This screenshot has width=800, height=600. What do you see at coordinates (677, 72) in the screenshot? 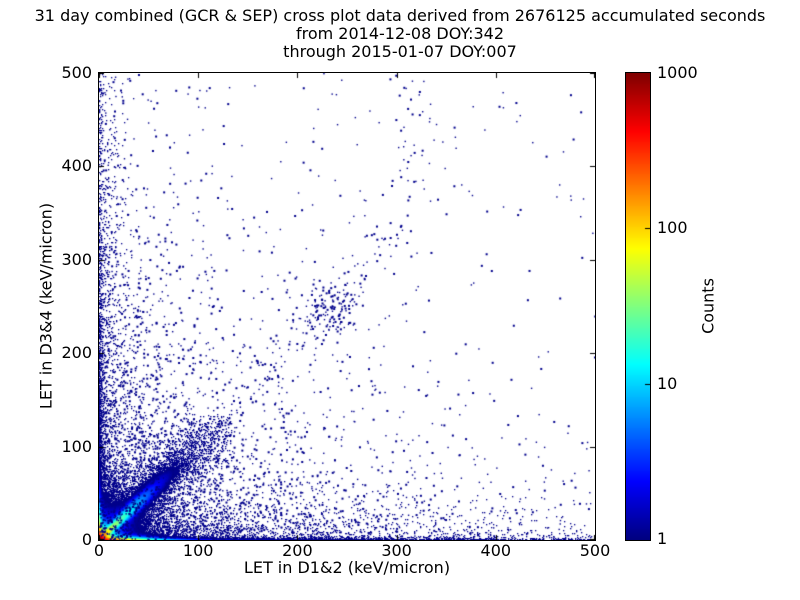
I see `colorbar-tick-label-1000: 1000` at bounding box center [677, 72].